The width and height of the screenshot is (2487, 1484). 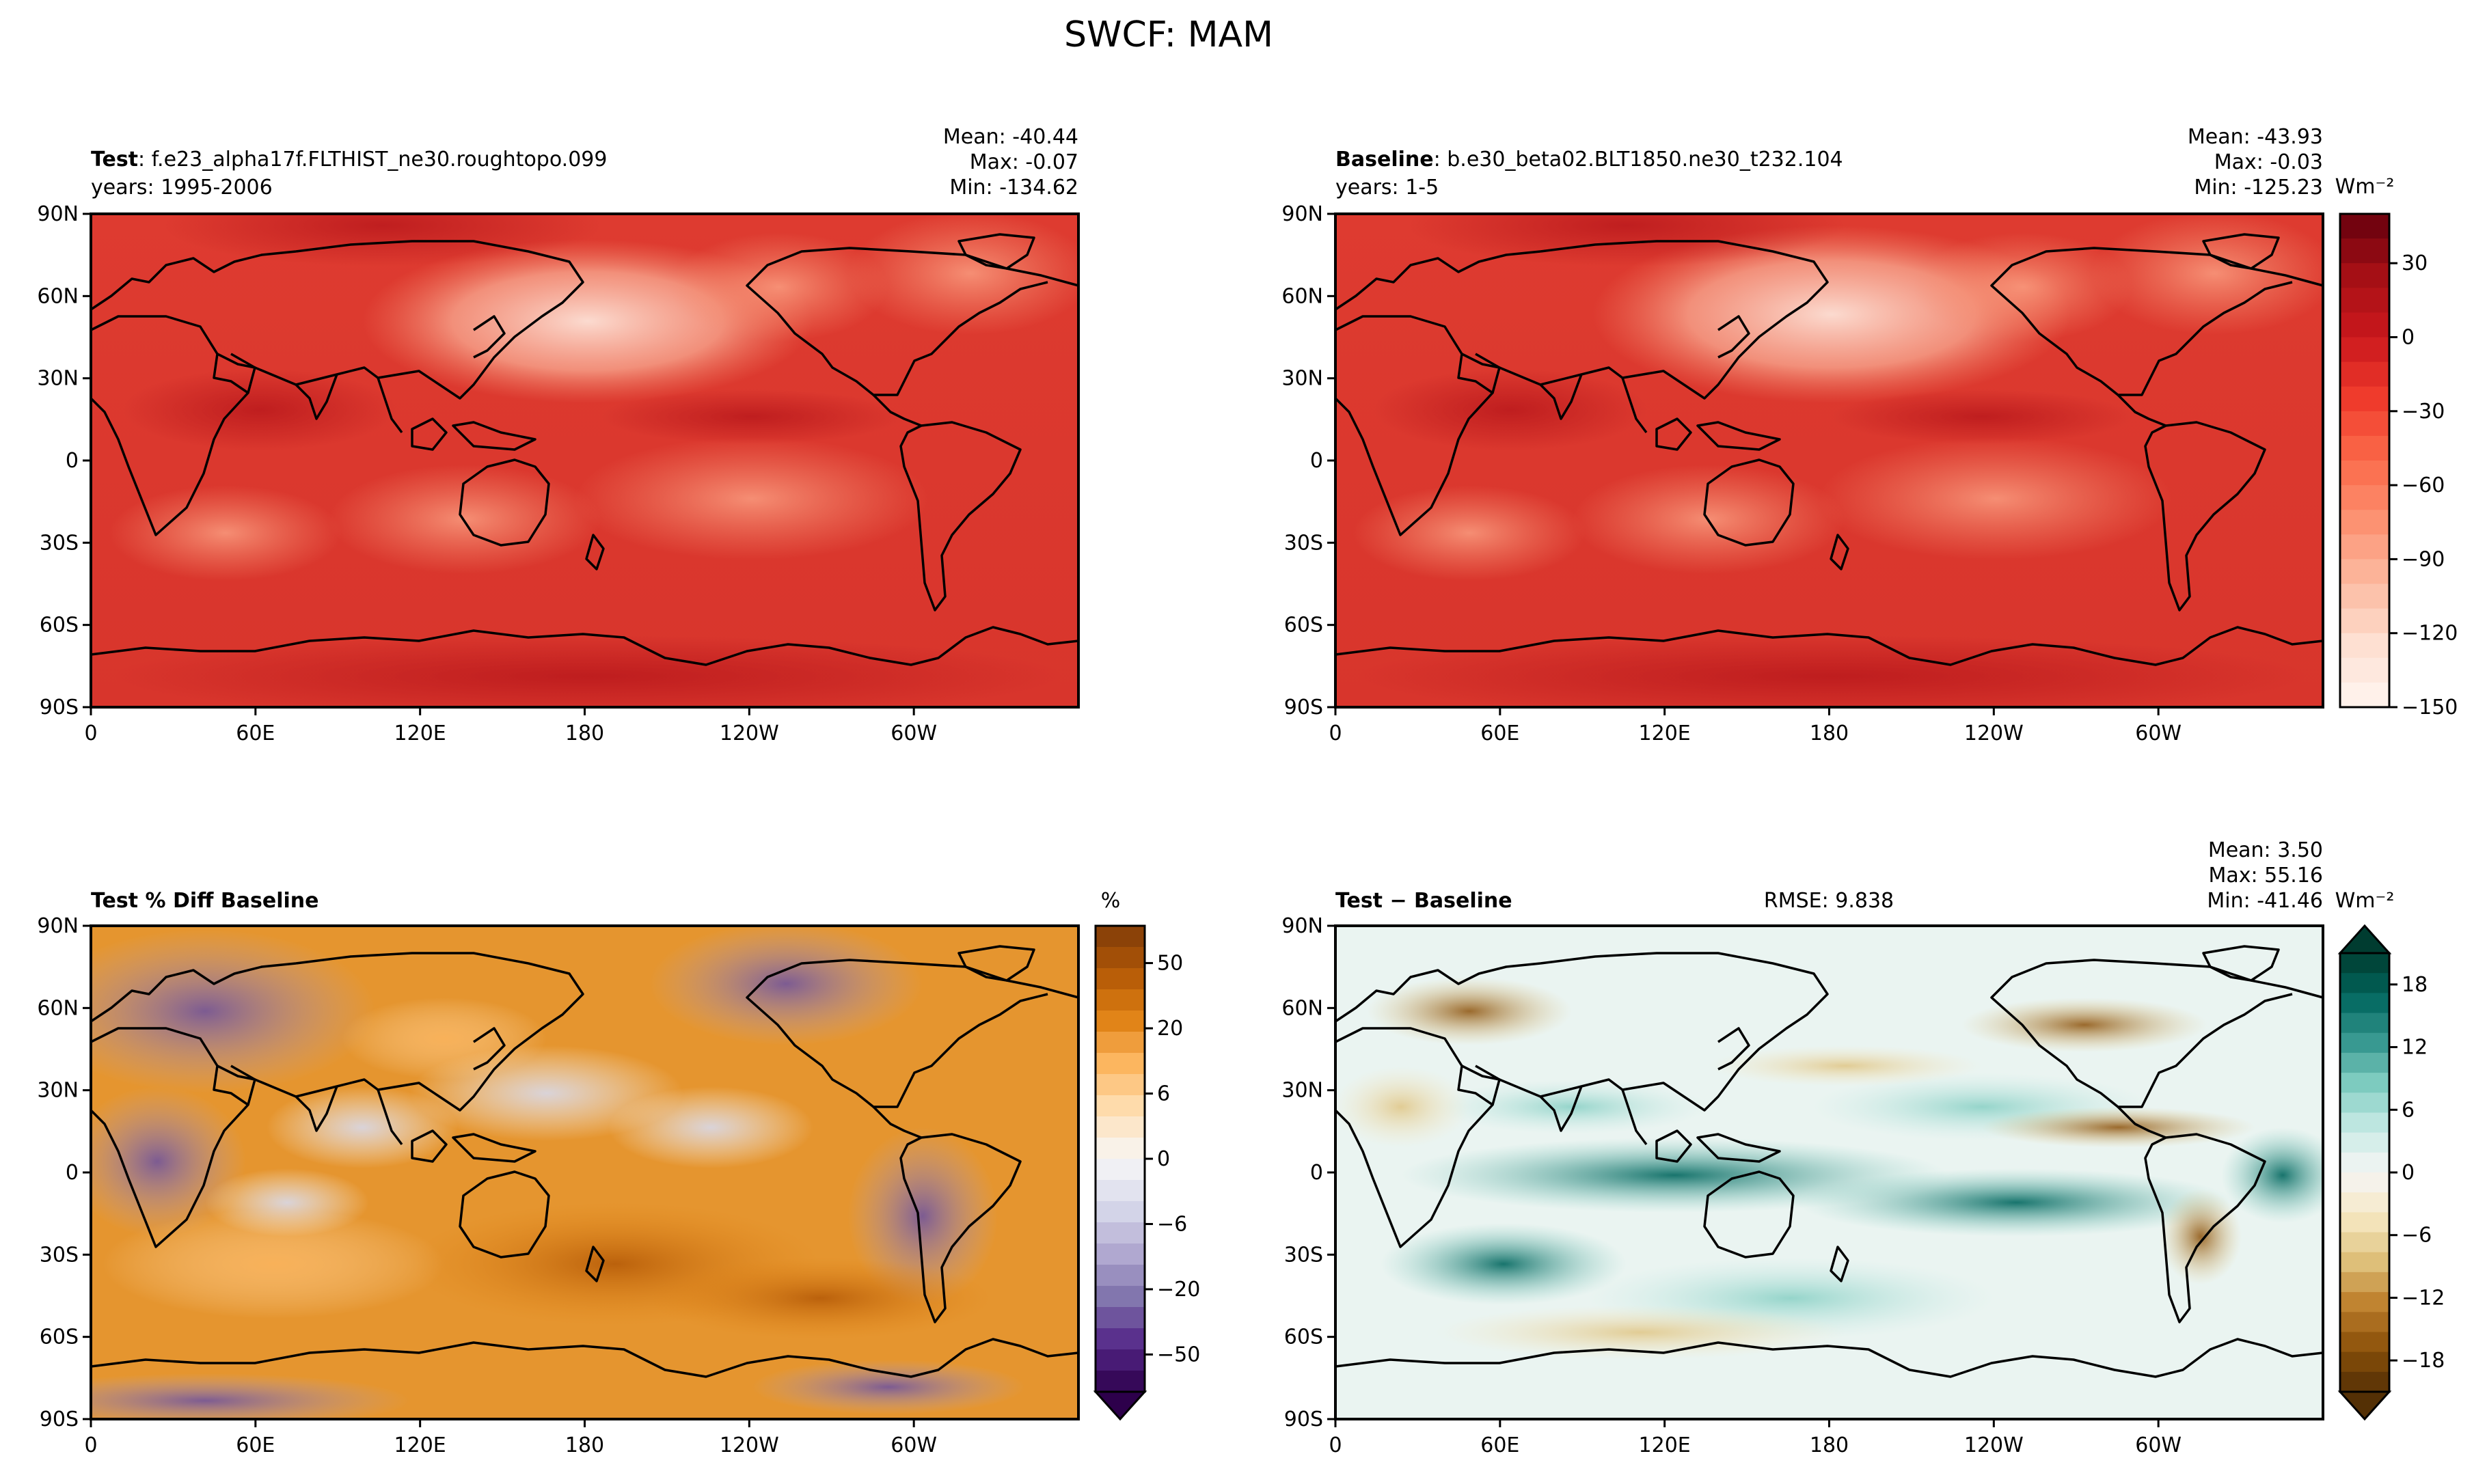 I want to click on colorbar-tick-label: −60, so click(x=2423, y=485).